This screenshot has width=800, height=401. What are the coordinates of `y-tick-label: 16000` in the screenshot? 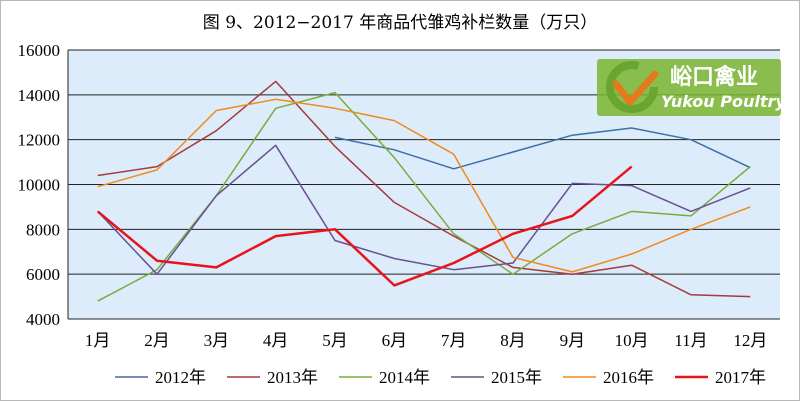 It's located at (39, 50).